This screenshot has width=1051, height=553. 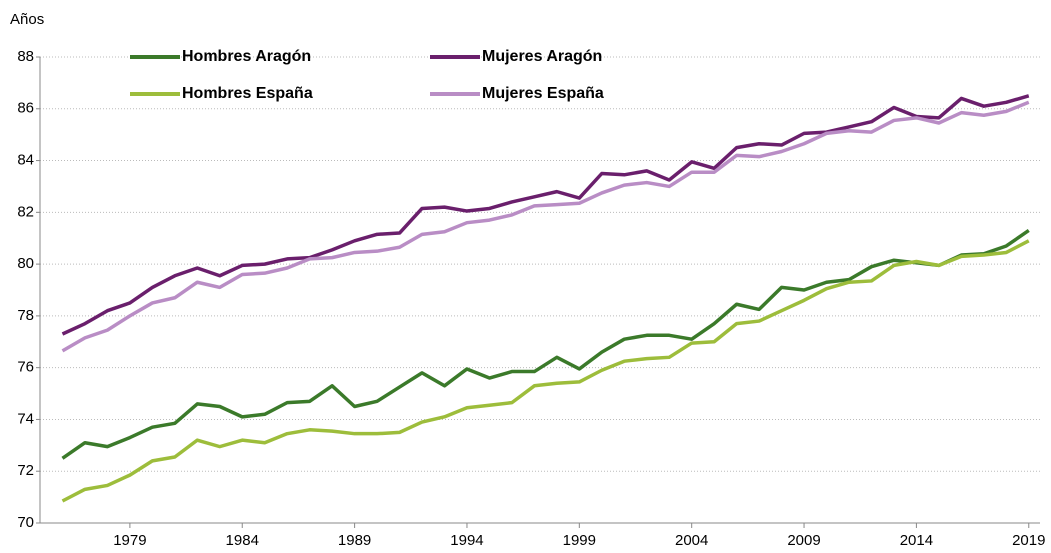 I want to click on legend-label: Mujeres España, so click(x=543, y=93).